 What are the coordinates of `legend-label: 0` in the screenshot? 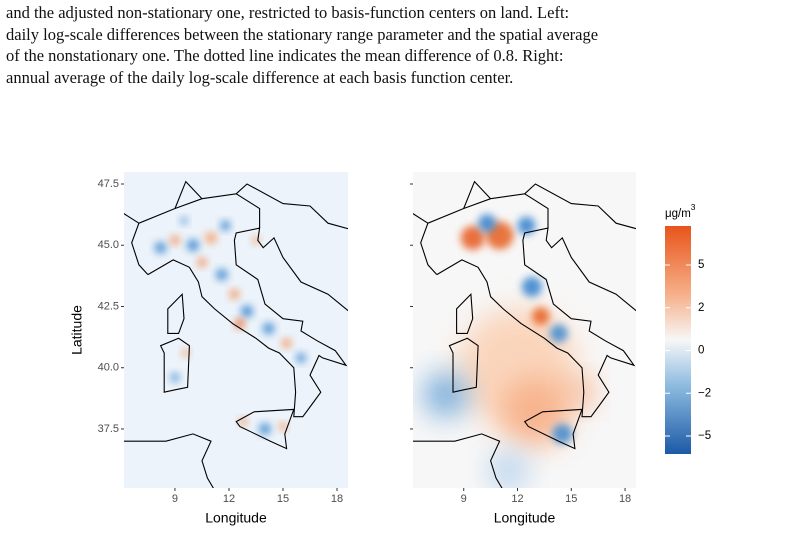 It's located at (701, 351).